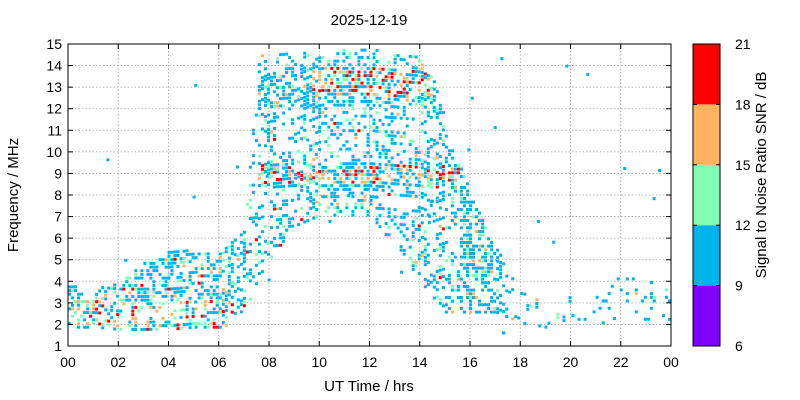 Image resolution: width=800 pixels, height=400 pixels. What do you see at coordinates (169, 362) in the screenshot?
I see `x-tick-label: 04` at bounding box center [169, 362].